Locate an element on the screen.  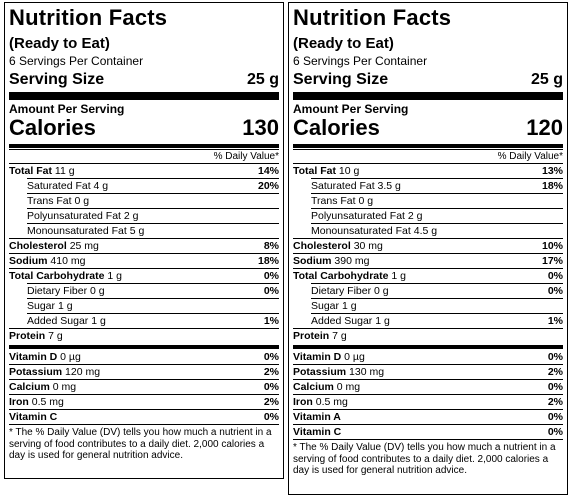
nutrient-amount: 30 mg is located at coordinates (368, 246).